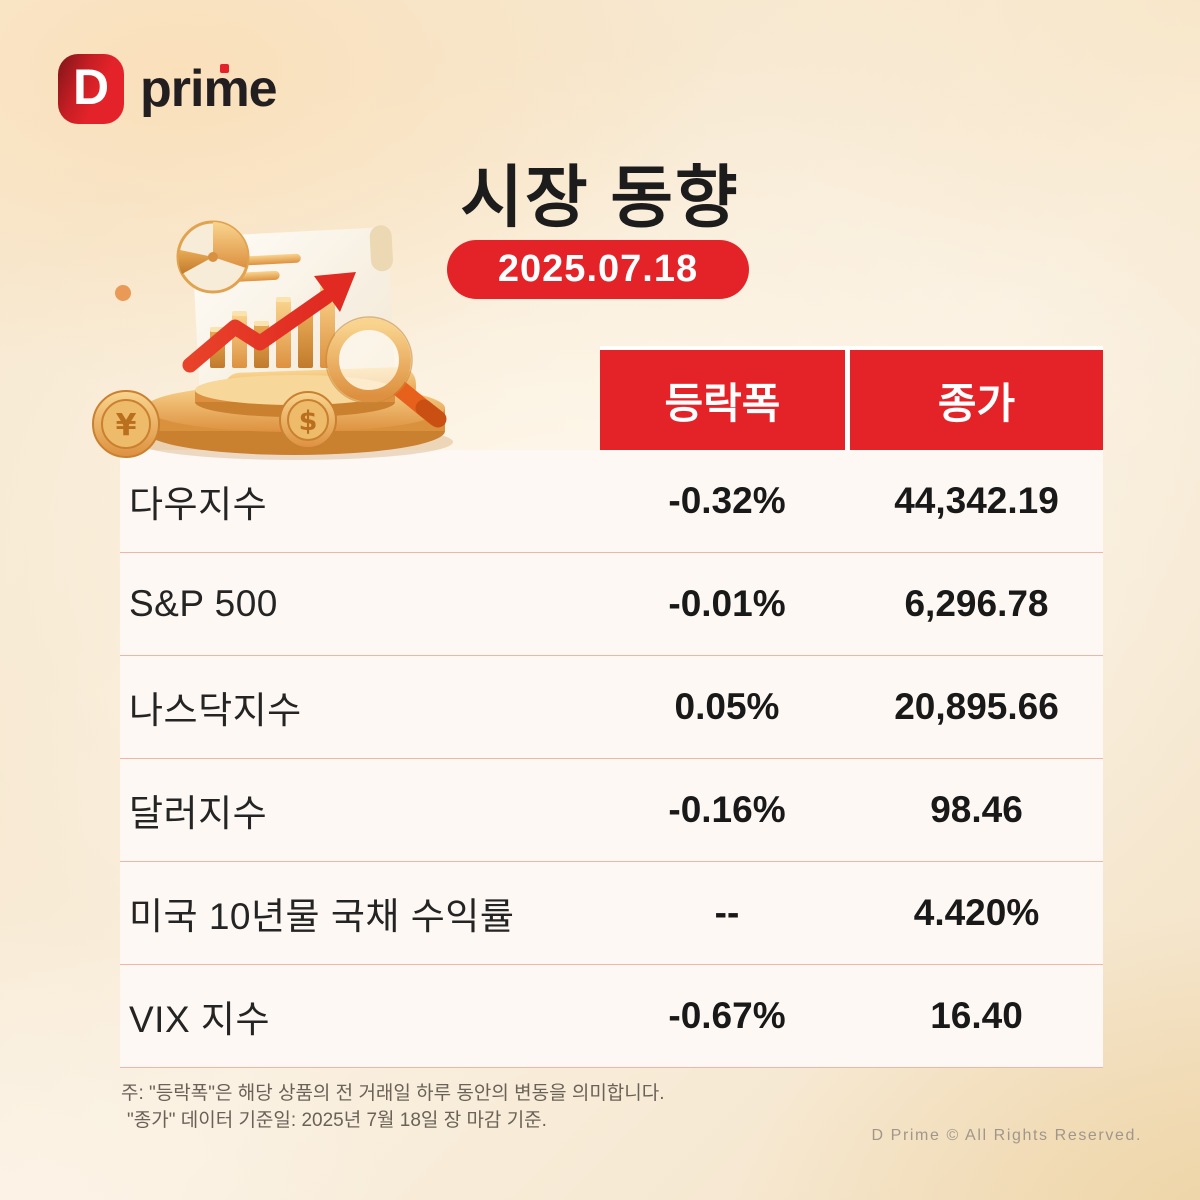 The height and width of the screenshot is (1200, 1200). What do you see at coordinates (727, 809) in the screenshot?
I see `index-change: -0.16%` at bounding box center [727, 809].